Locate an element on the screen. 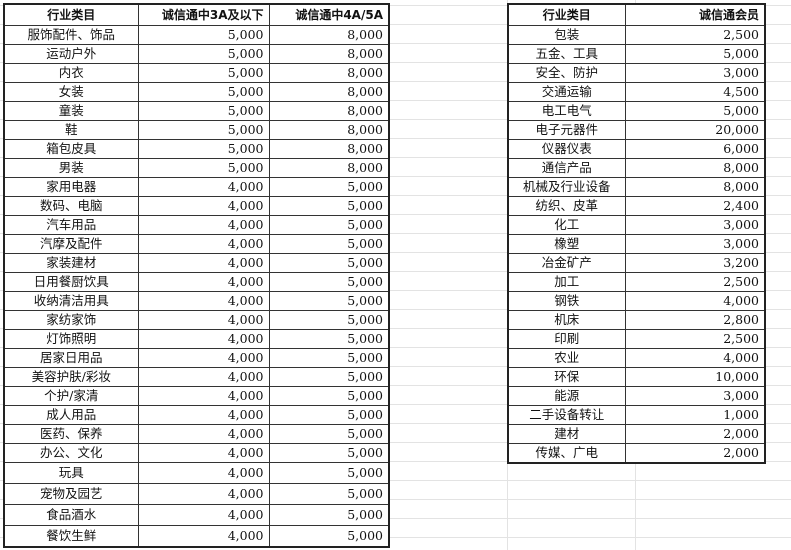 The height and width of the screenshot is (550, 791). category-cell: 化工 is located at coordinates (566, 225).